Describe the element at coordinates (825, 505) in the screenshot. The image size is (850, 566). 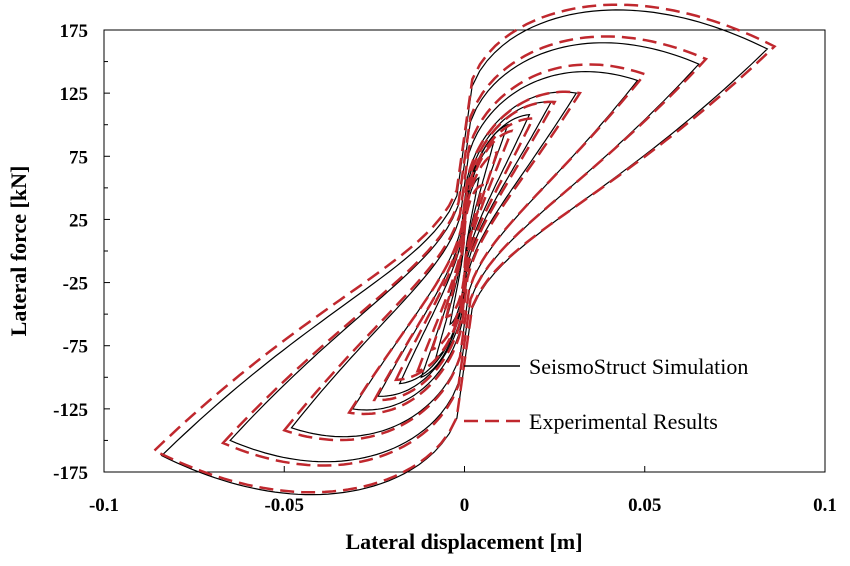
I see `x-tick-label: 0.1` at that location.